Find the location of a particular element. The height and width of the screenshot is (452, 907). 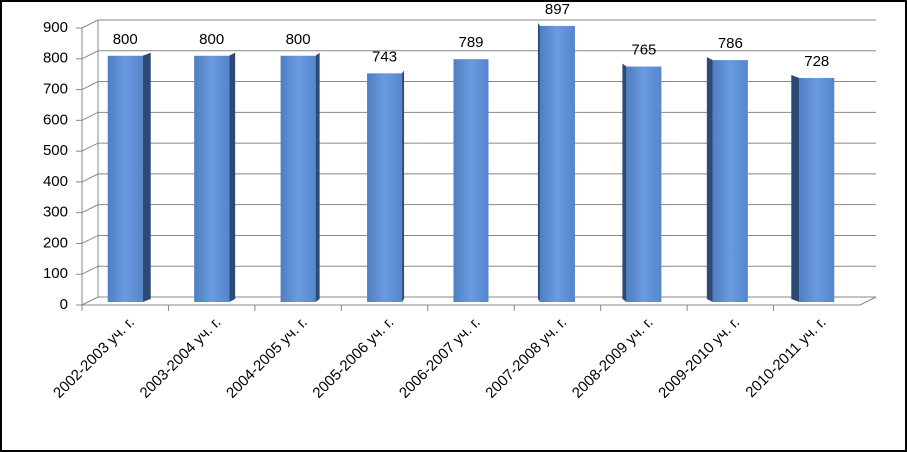

y-tick-label: 800 is located at coordinates (55, 58).